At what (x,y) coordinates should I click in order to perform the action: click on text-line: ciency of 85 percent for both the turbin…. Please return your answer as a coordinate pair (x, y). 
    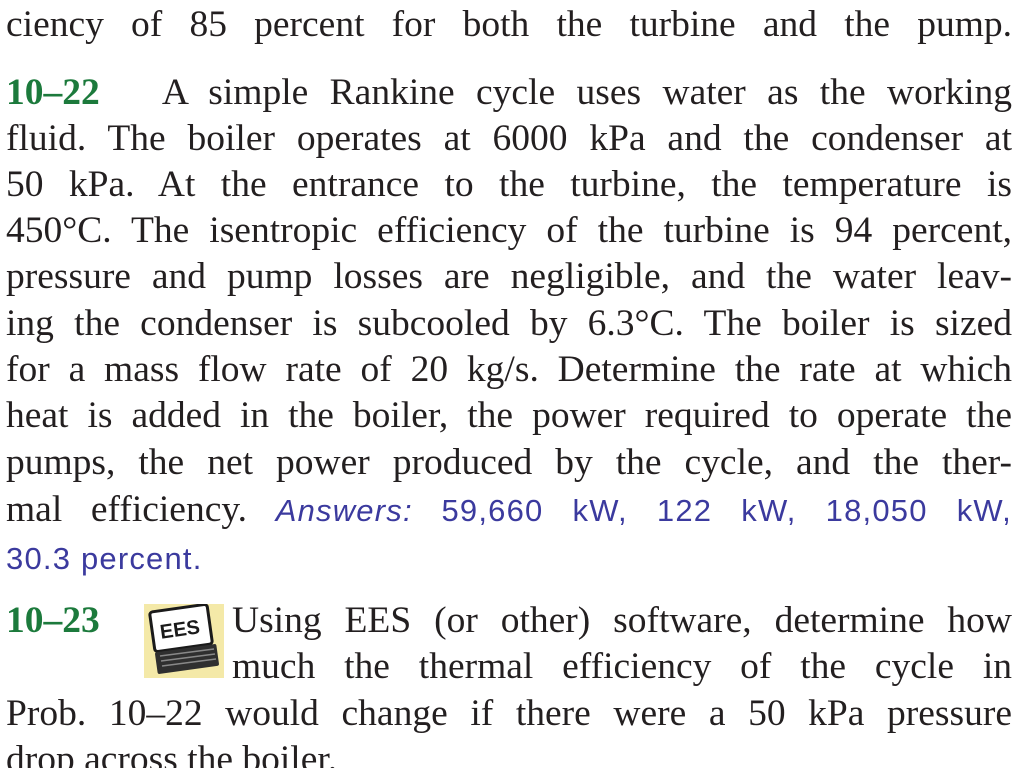
    Looking at the image, I should click on (509, 24).